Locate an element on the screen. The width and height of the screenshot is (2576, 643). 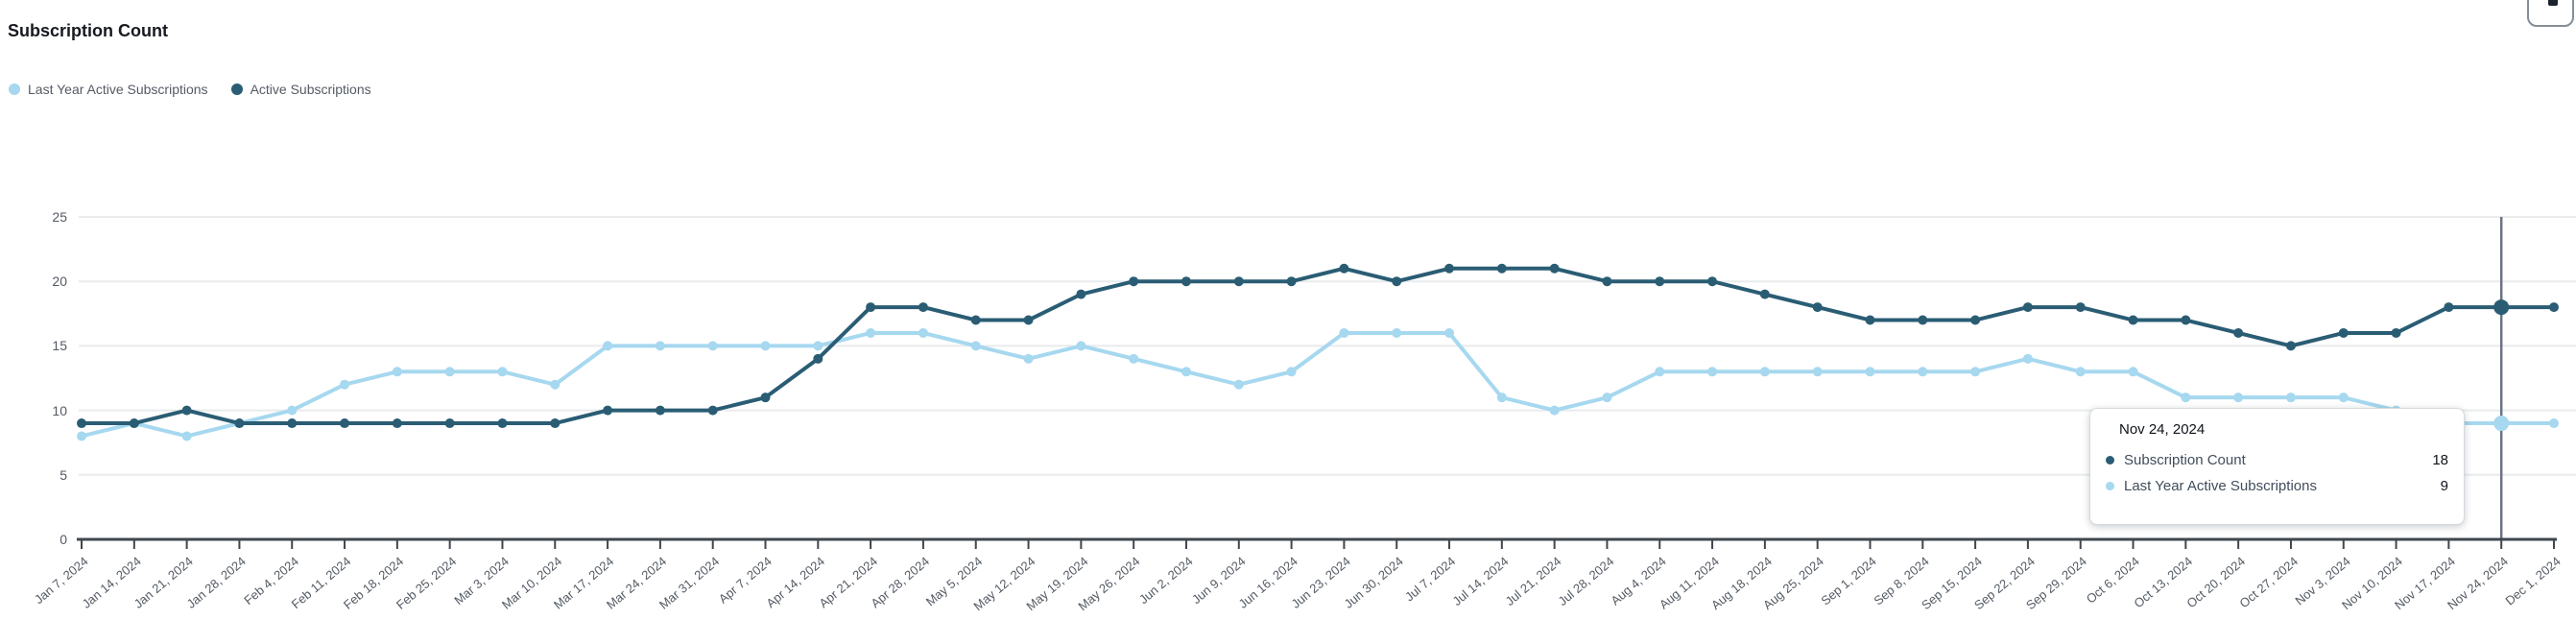
y-axis-tick-label: 25 is located at coordinates (59, 217).